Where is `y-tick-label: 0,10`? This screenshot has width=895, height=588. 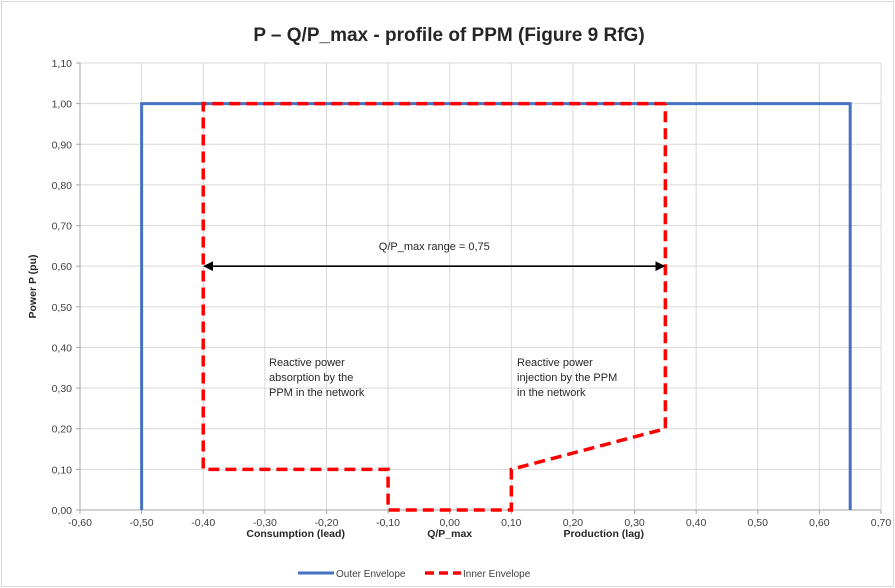
y-tick-label: 0,10 is located at coordinates (62, 470).